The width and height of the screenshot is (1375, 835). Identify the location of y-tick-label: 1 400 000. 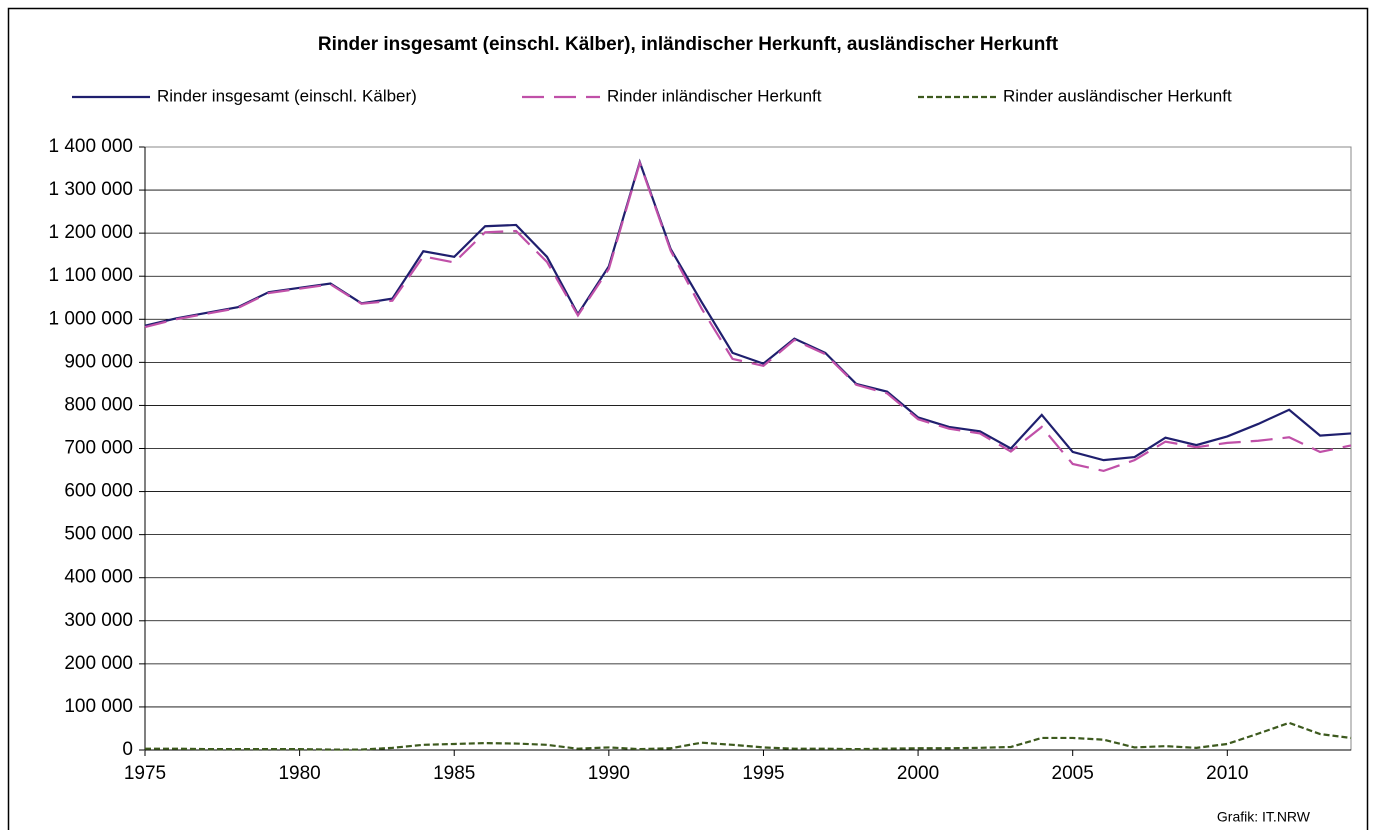
(90, 146).